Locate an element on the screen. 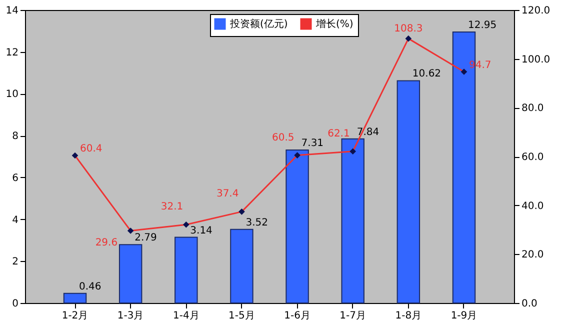 This screenshot has height=330, width=561. legend-label: 增长(%) is located at coordinates (334, 24).